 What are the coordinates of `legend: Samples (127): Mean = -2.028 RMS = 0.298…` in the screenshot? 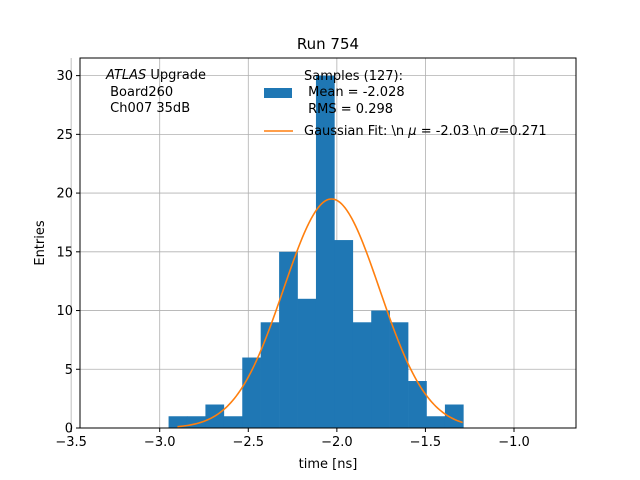 It's located at (405, 104).